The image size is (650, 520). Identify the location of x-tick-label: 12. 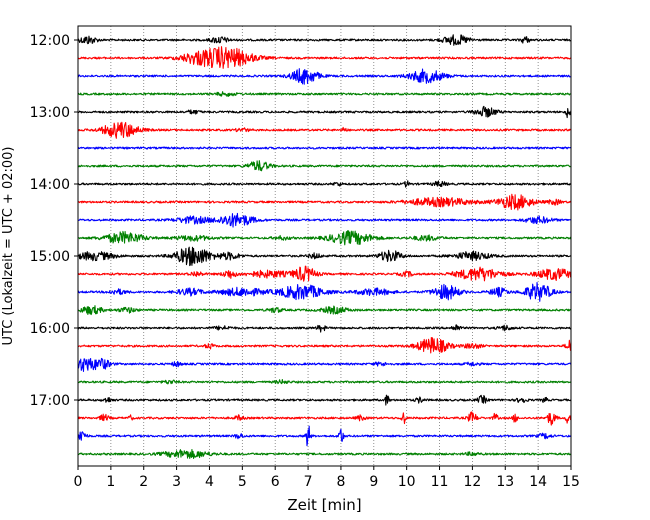
(472, 482).